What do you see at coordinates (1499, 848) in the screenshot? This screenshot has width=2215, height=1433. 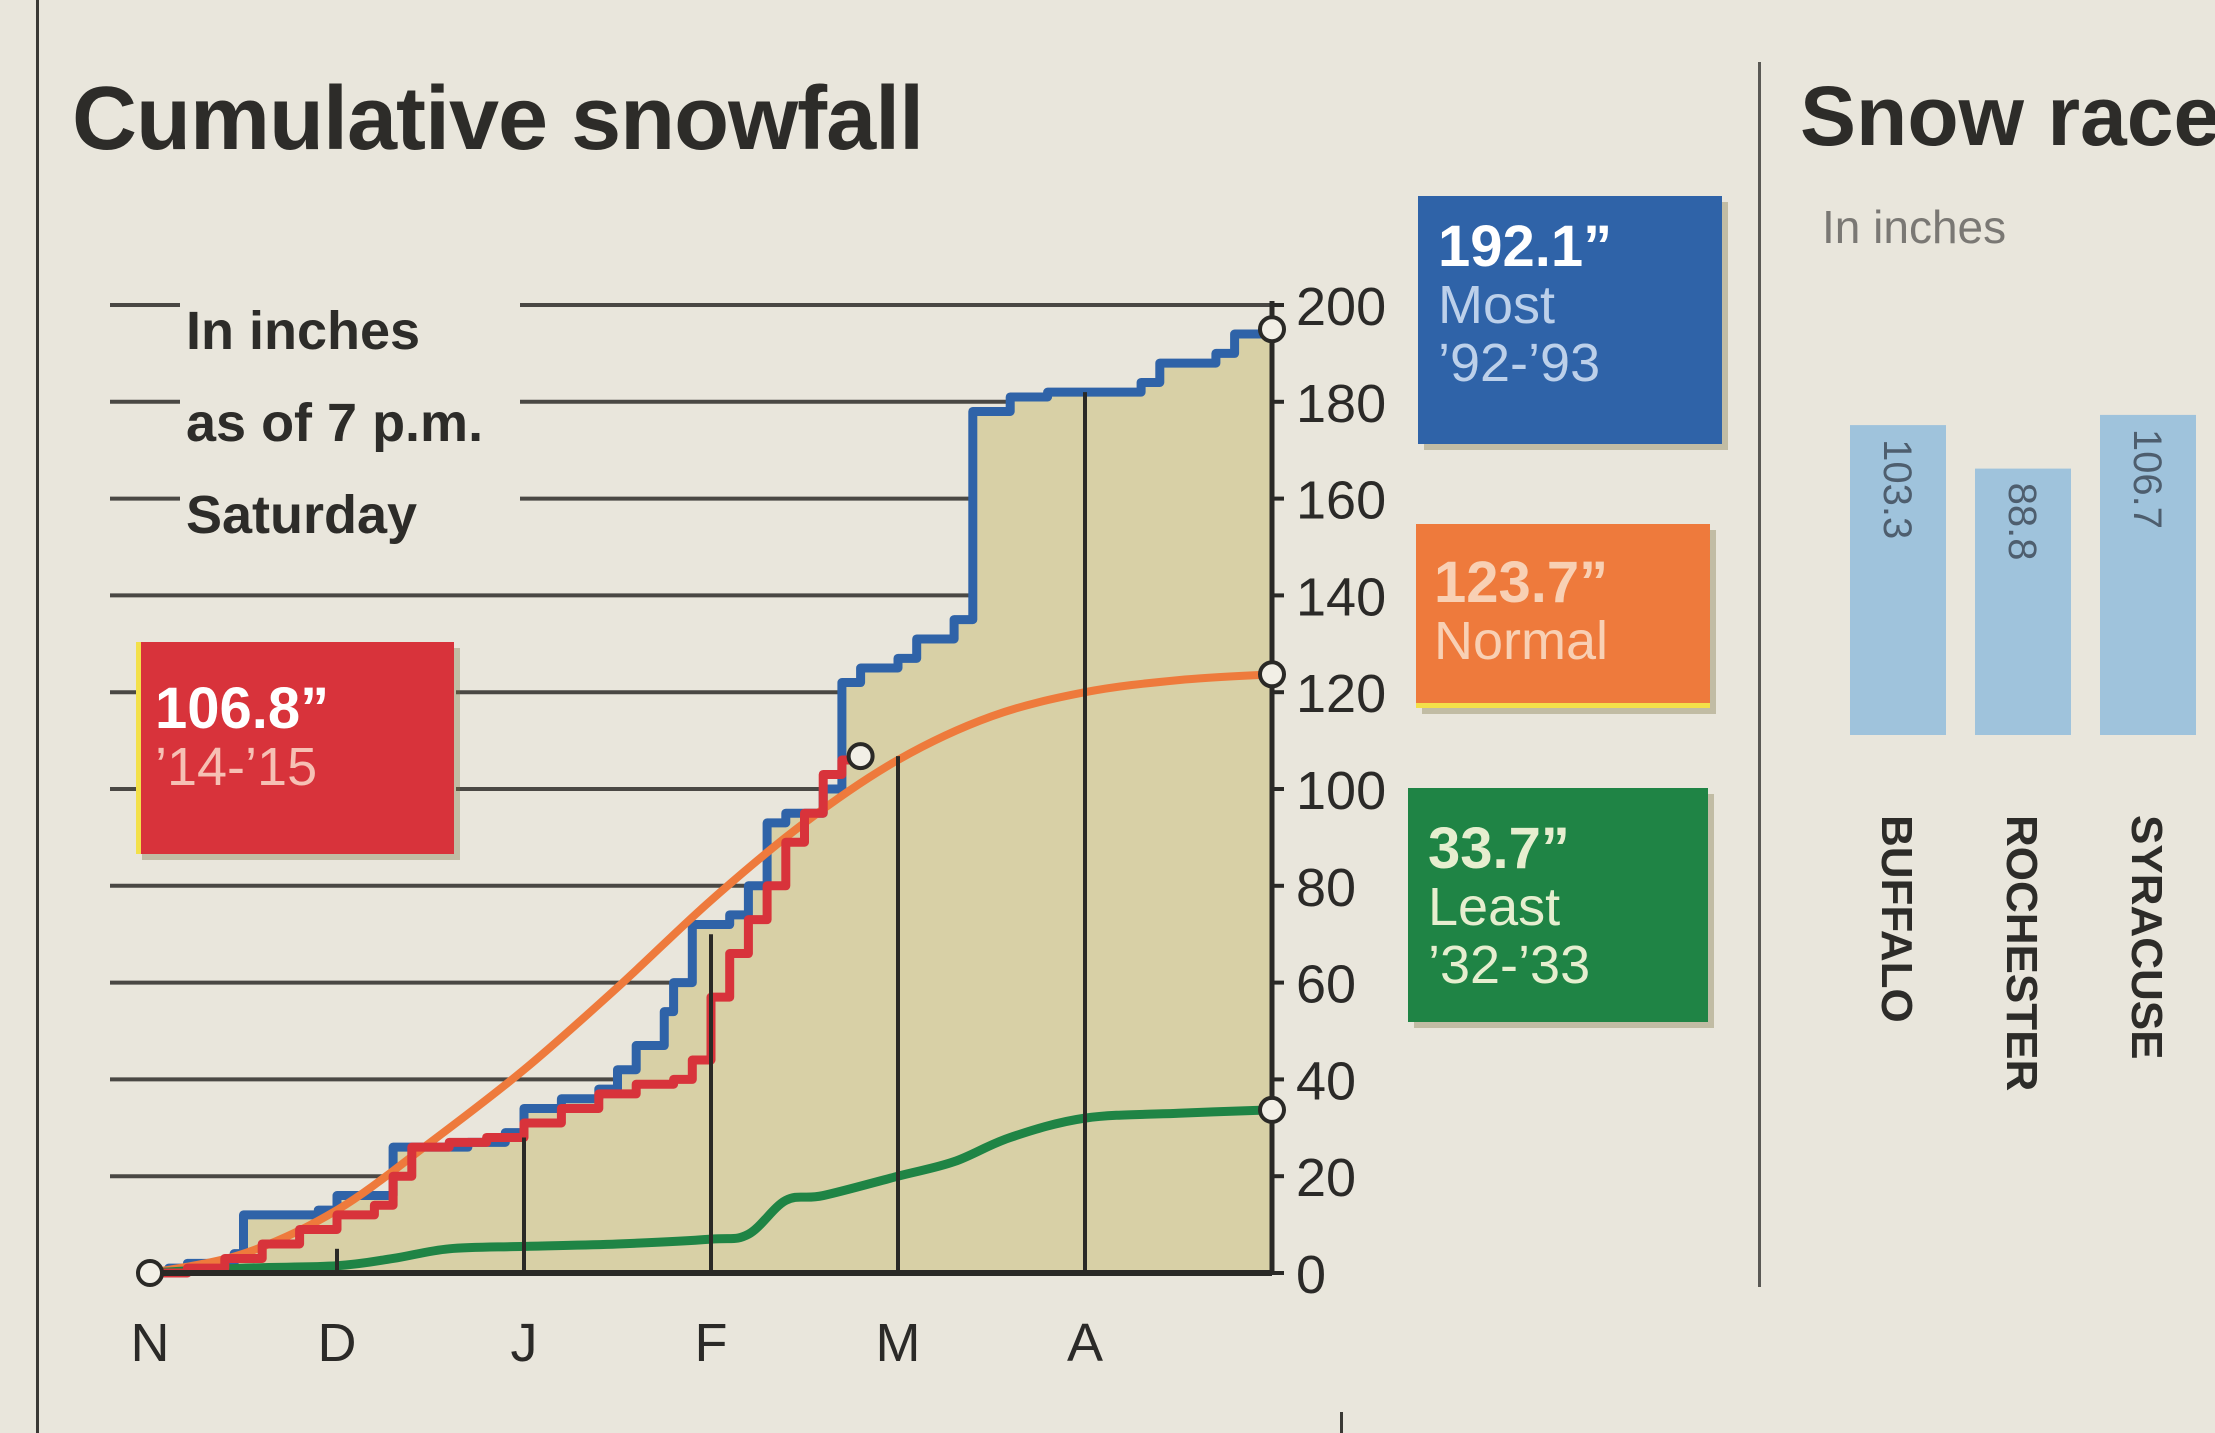 I see `least-total: 33.7”` at bounding box center [1499, 848].